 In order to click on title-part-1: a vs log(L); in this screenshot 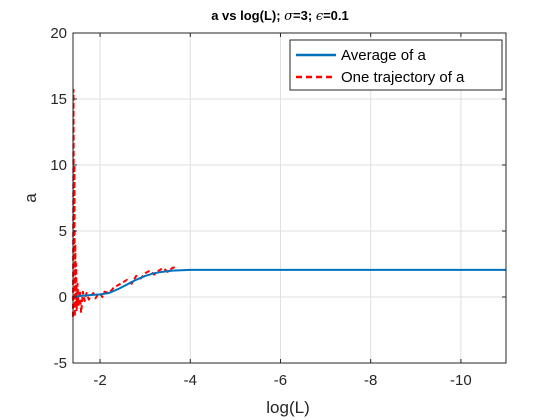, I will do `click(247, 15)`.